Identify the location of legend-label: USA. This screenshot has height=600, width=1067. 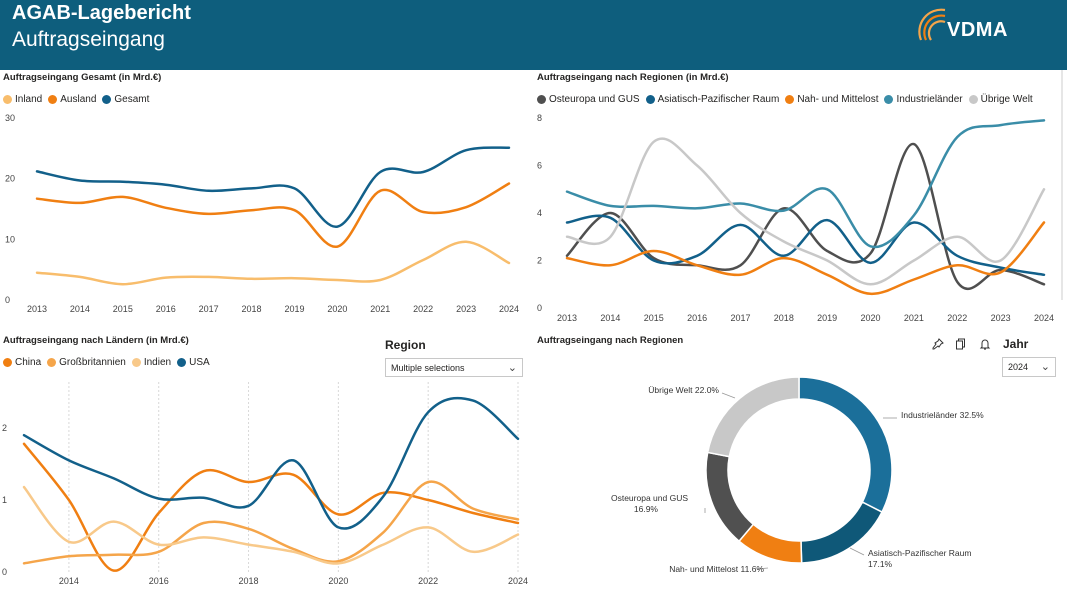
(199, 362).